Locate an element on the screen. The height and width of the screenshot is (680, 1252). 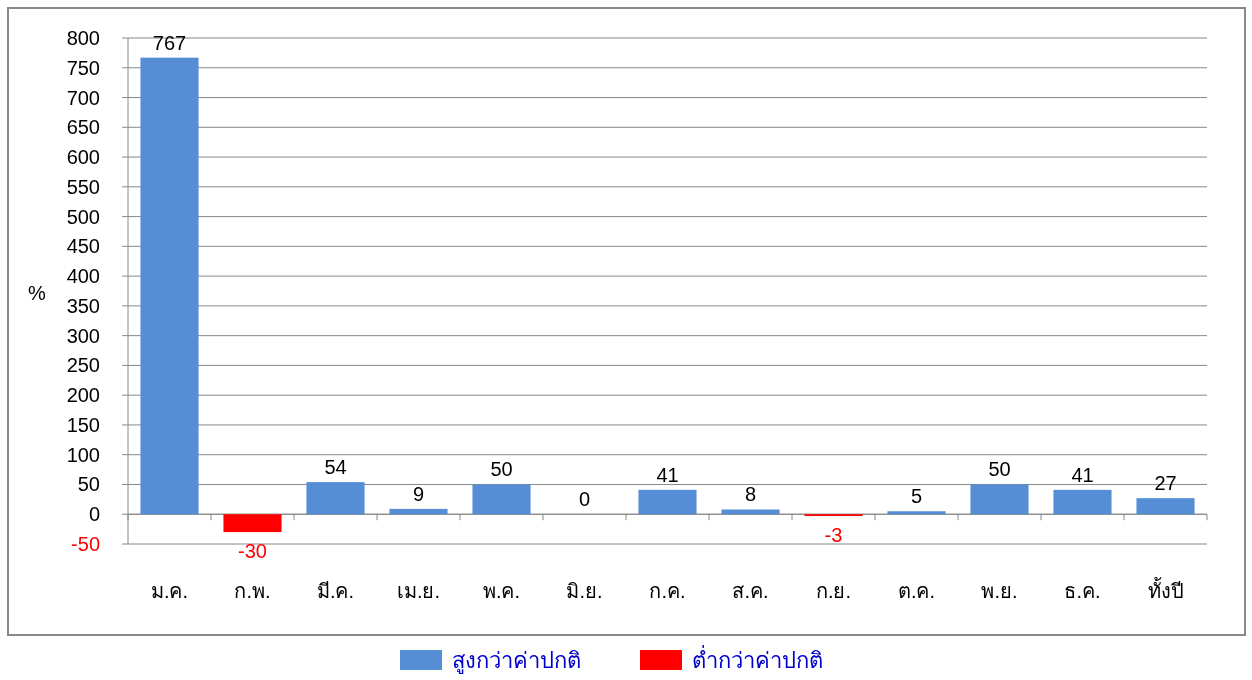
x-tick-label: ก.ย. is located at coordinates (833, 591).